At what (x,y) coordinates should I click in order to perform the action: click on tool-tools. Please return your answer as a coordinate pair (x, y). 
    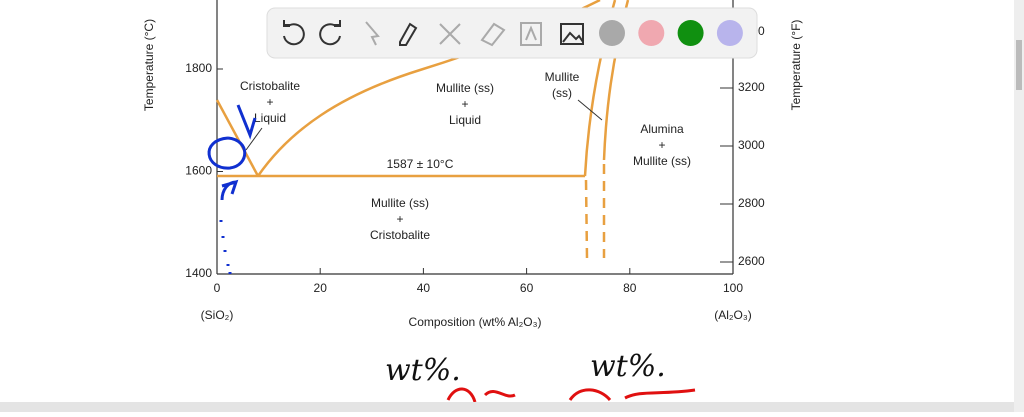
    Looking at the image, I should click on (450, 34).